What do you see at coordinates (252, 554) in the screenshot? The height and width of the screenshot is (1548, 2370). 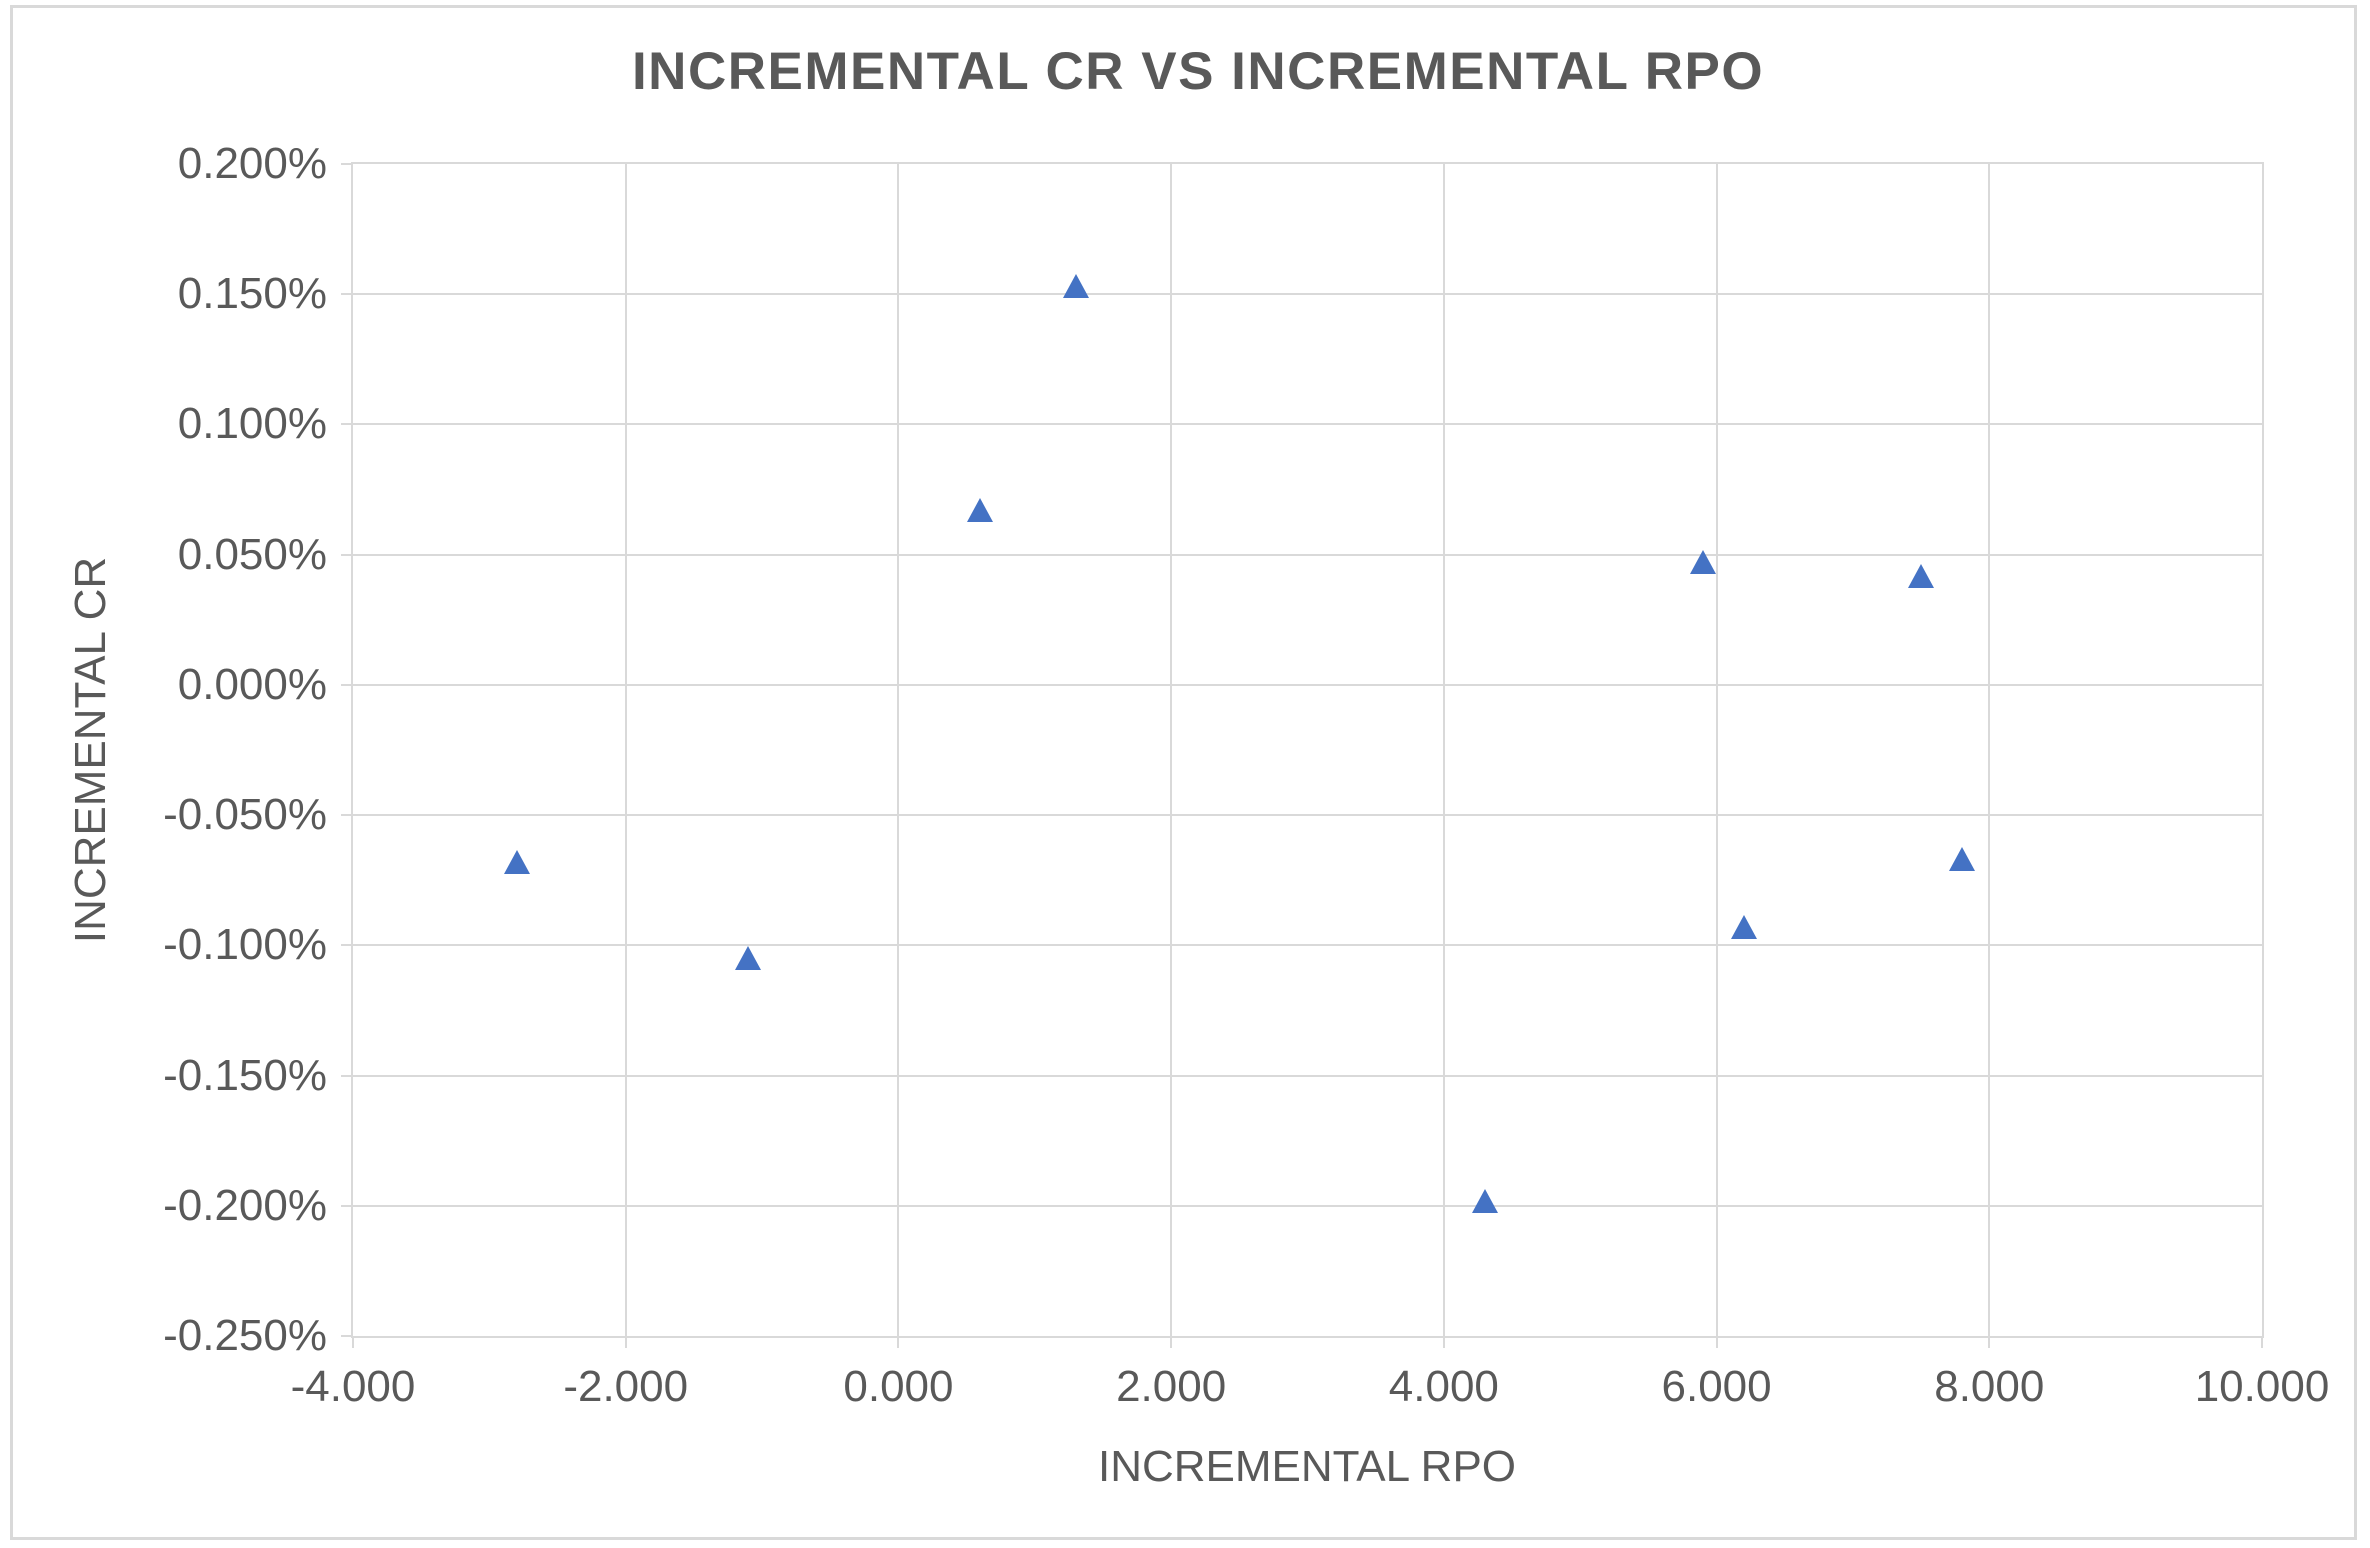 I see `y-tick-label: 0.050%` at bounding box center [252, 554].